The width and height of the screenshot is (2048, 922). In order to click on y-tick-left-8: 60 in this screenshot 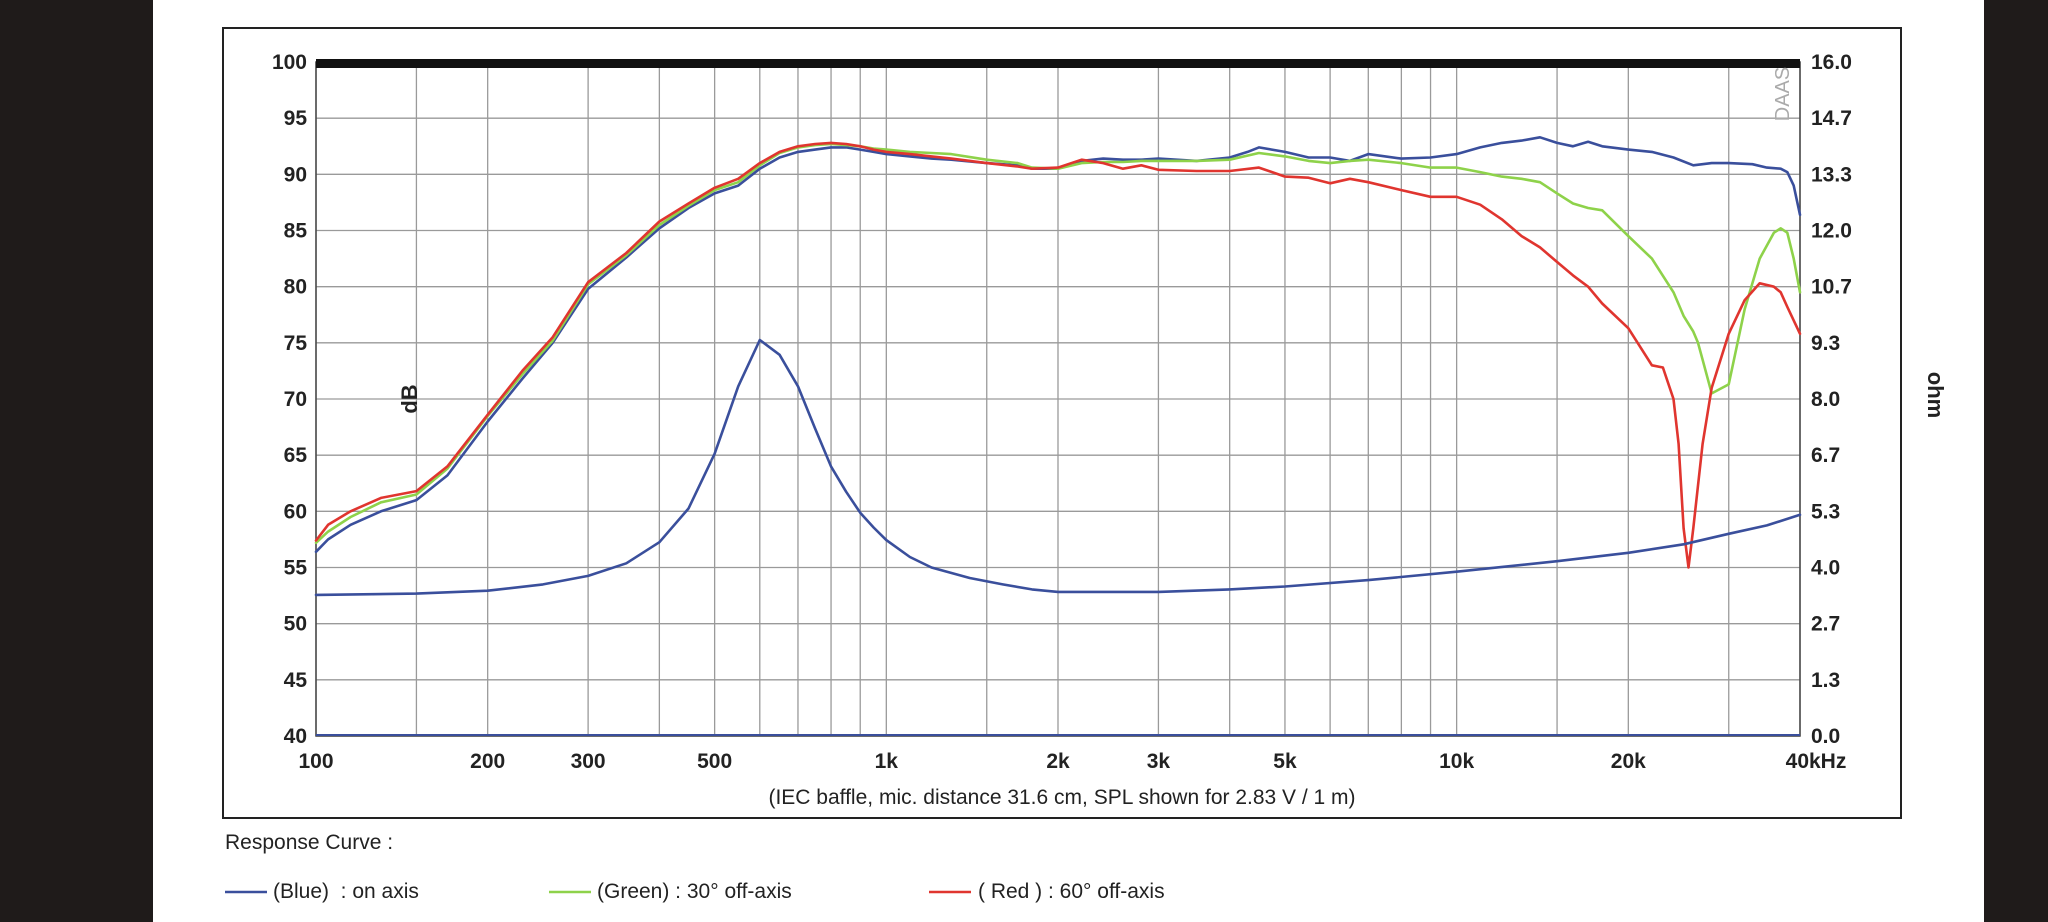, I will do `click(295, 511)`.